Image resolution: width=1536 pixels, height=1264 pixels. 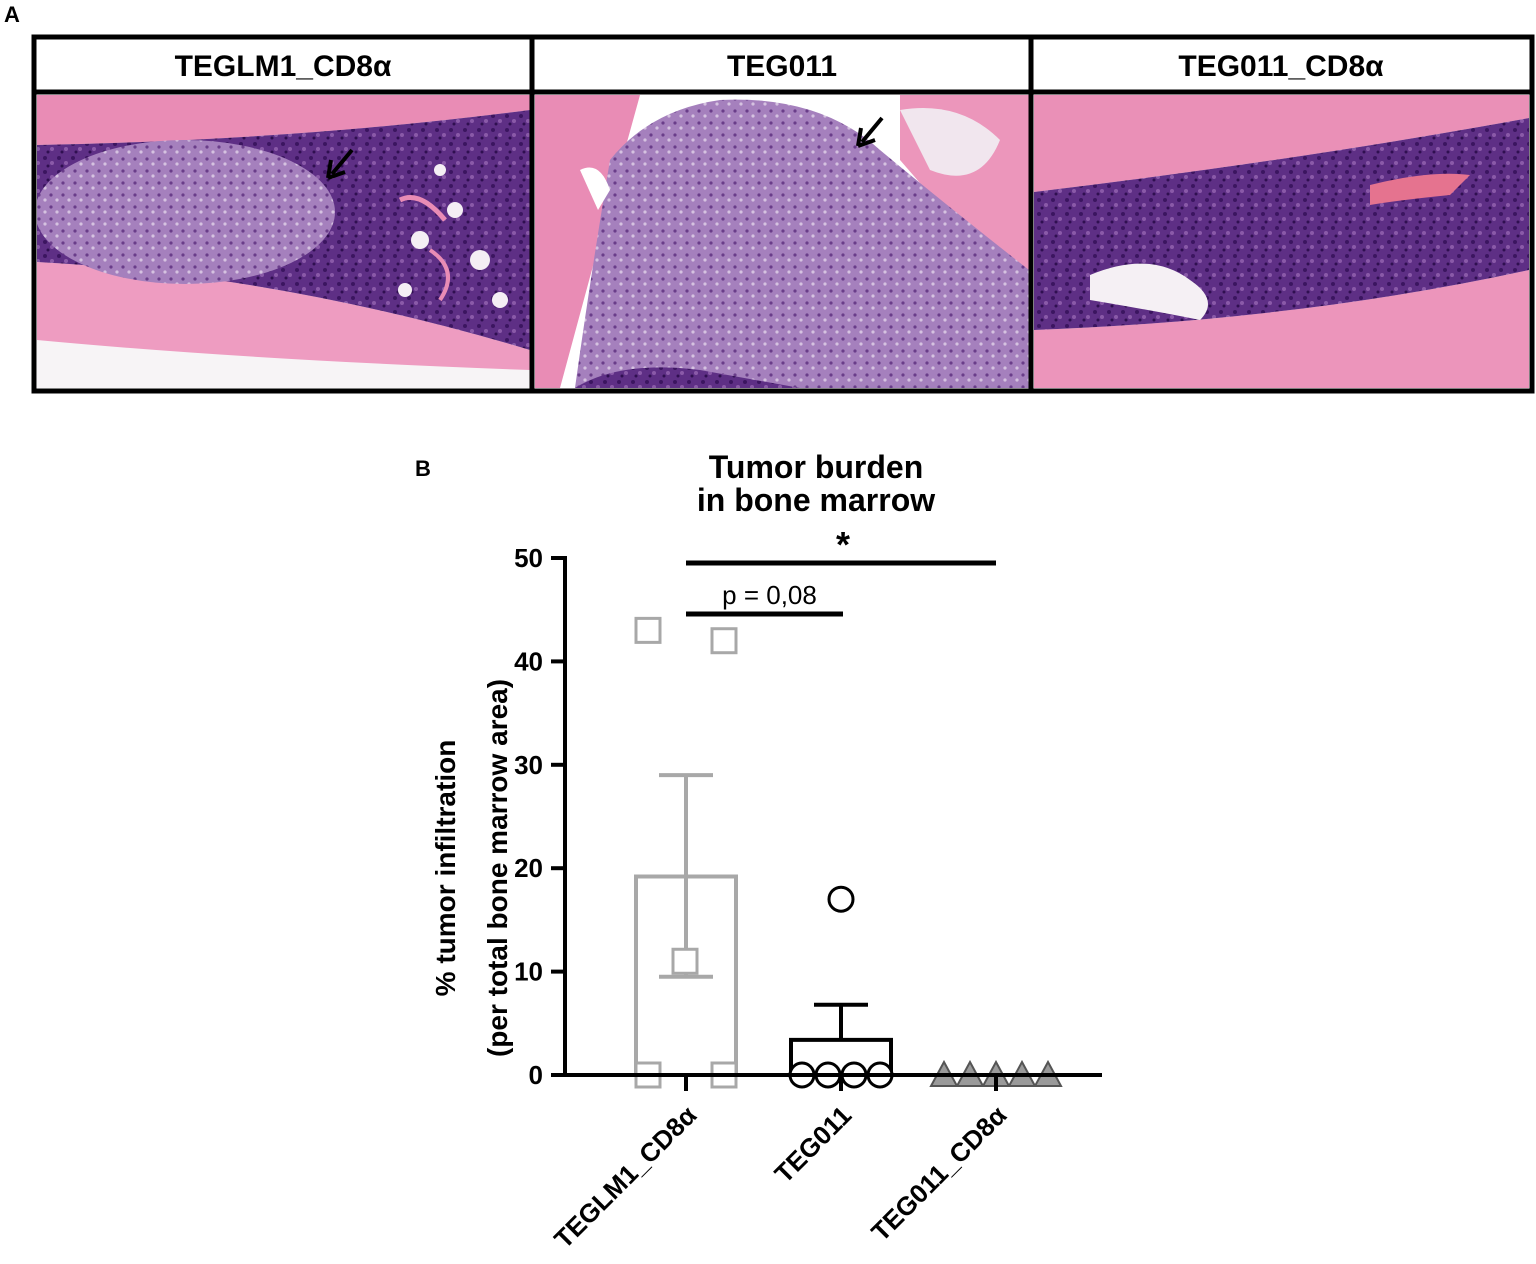 What do you see at coordinates (423, 468) in the screenshot?
I see `panel-b-letter: B` at bounding box center [423, 468].